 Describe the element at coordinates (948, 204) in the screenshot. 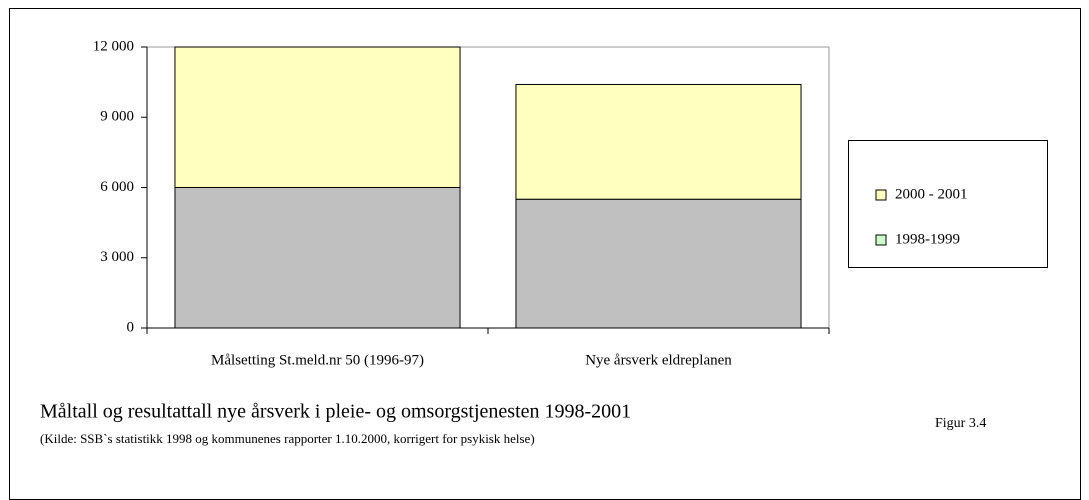

I see `legend` at that location.